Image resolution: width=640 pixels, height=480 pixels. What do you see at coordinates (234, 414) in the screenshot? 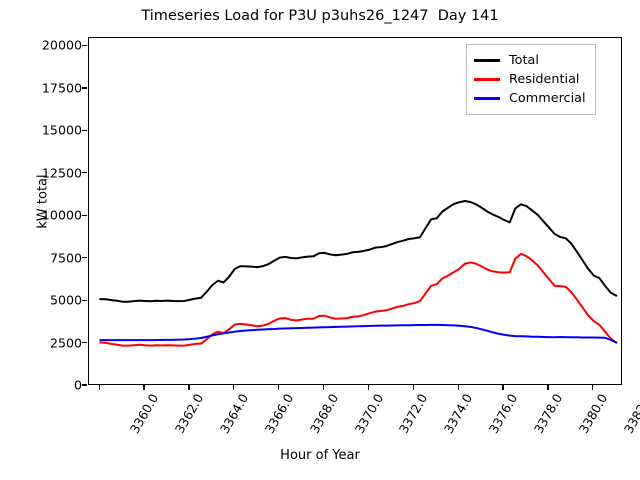
I see `x-tick-label: 3364.0` at bounding box center [234, 414].